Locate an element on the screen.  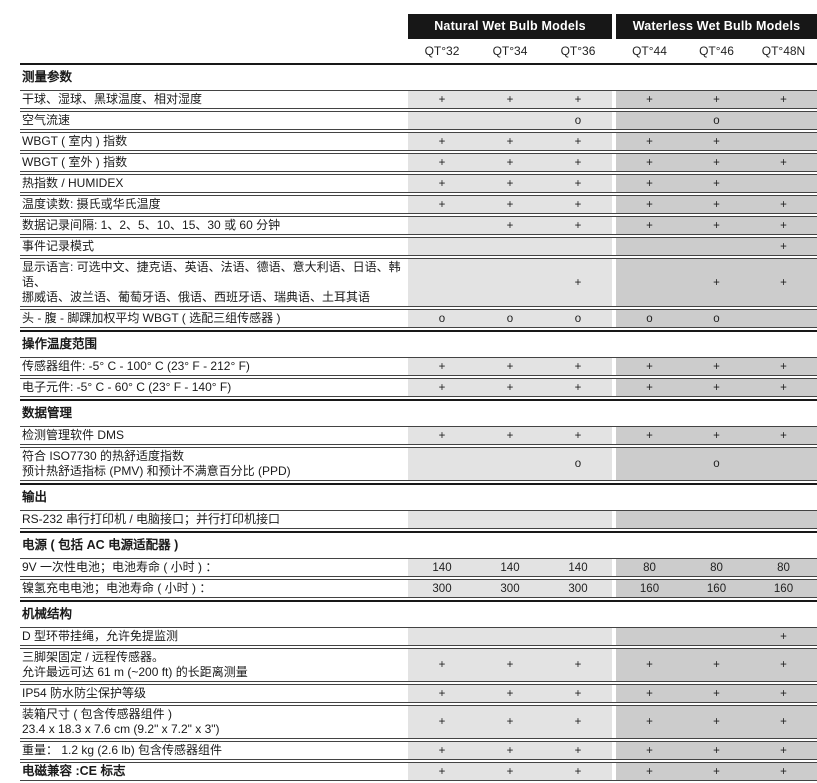
row-label-line: 热指数 / HUMIDEX is located at coordinates (73, 183).